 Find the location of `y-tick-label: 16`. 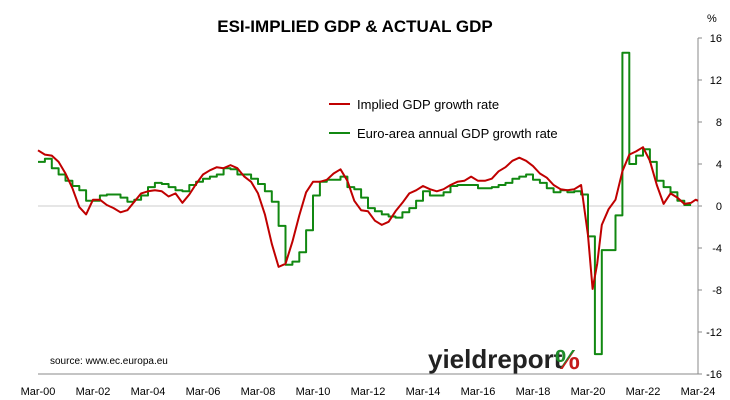

y-tick-label: 16 is located at coordinates (716, 39).